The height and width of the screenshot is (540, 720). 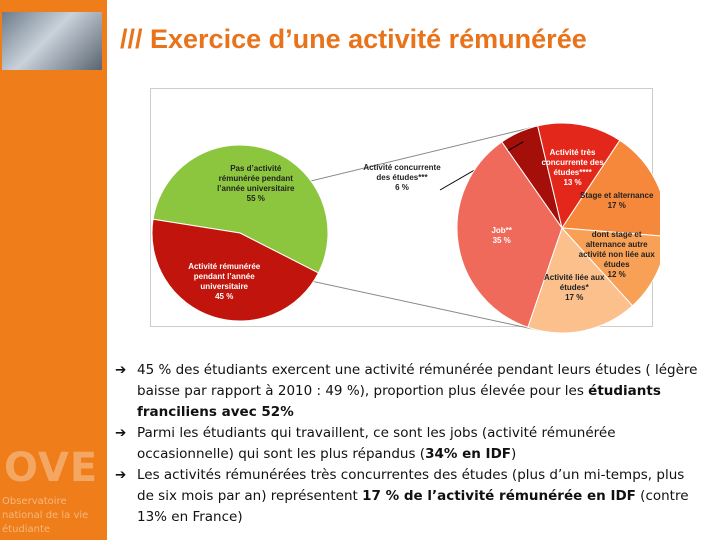 What do you see at coordinates (617, 196) in the screenshot?
I see `slice-name: Stage et alternance` at bounding box center [617, 196].